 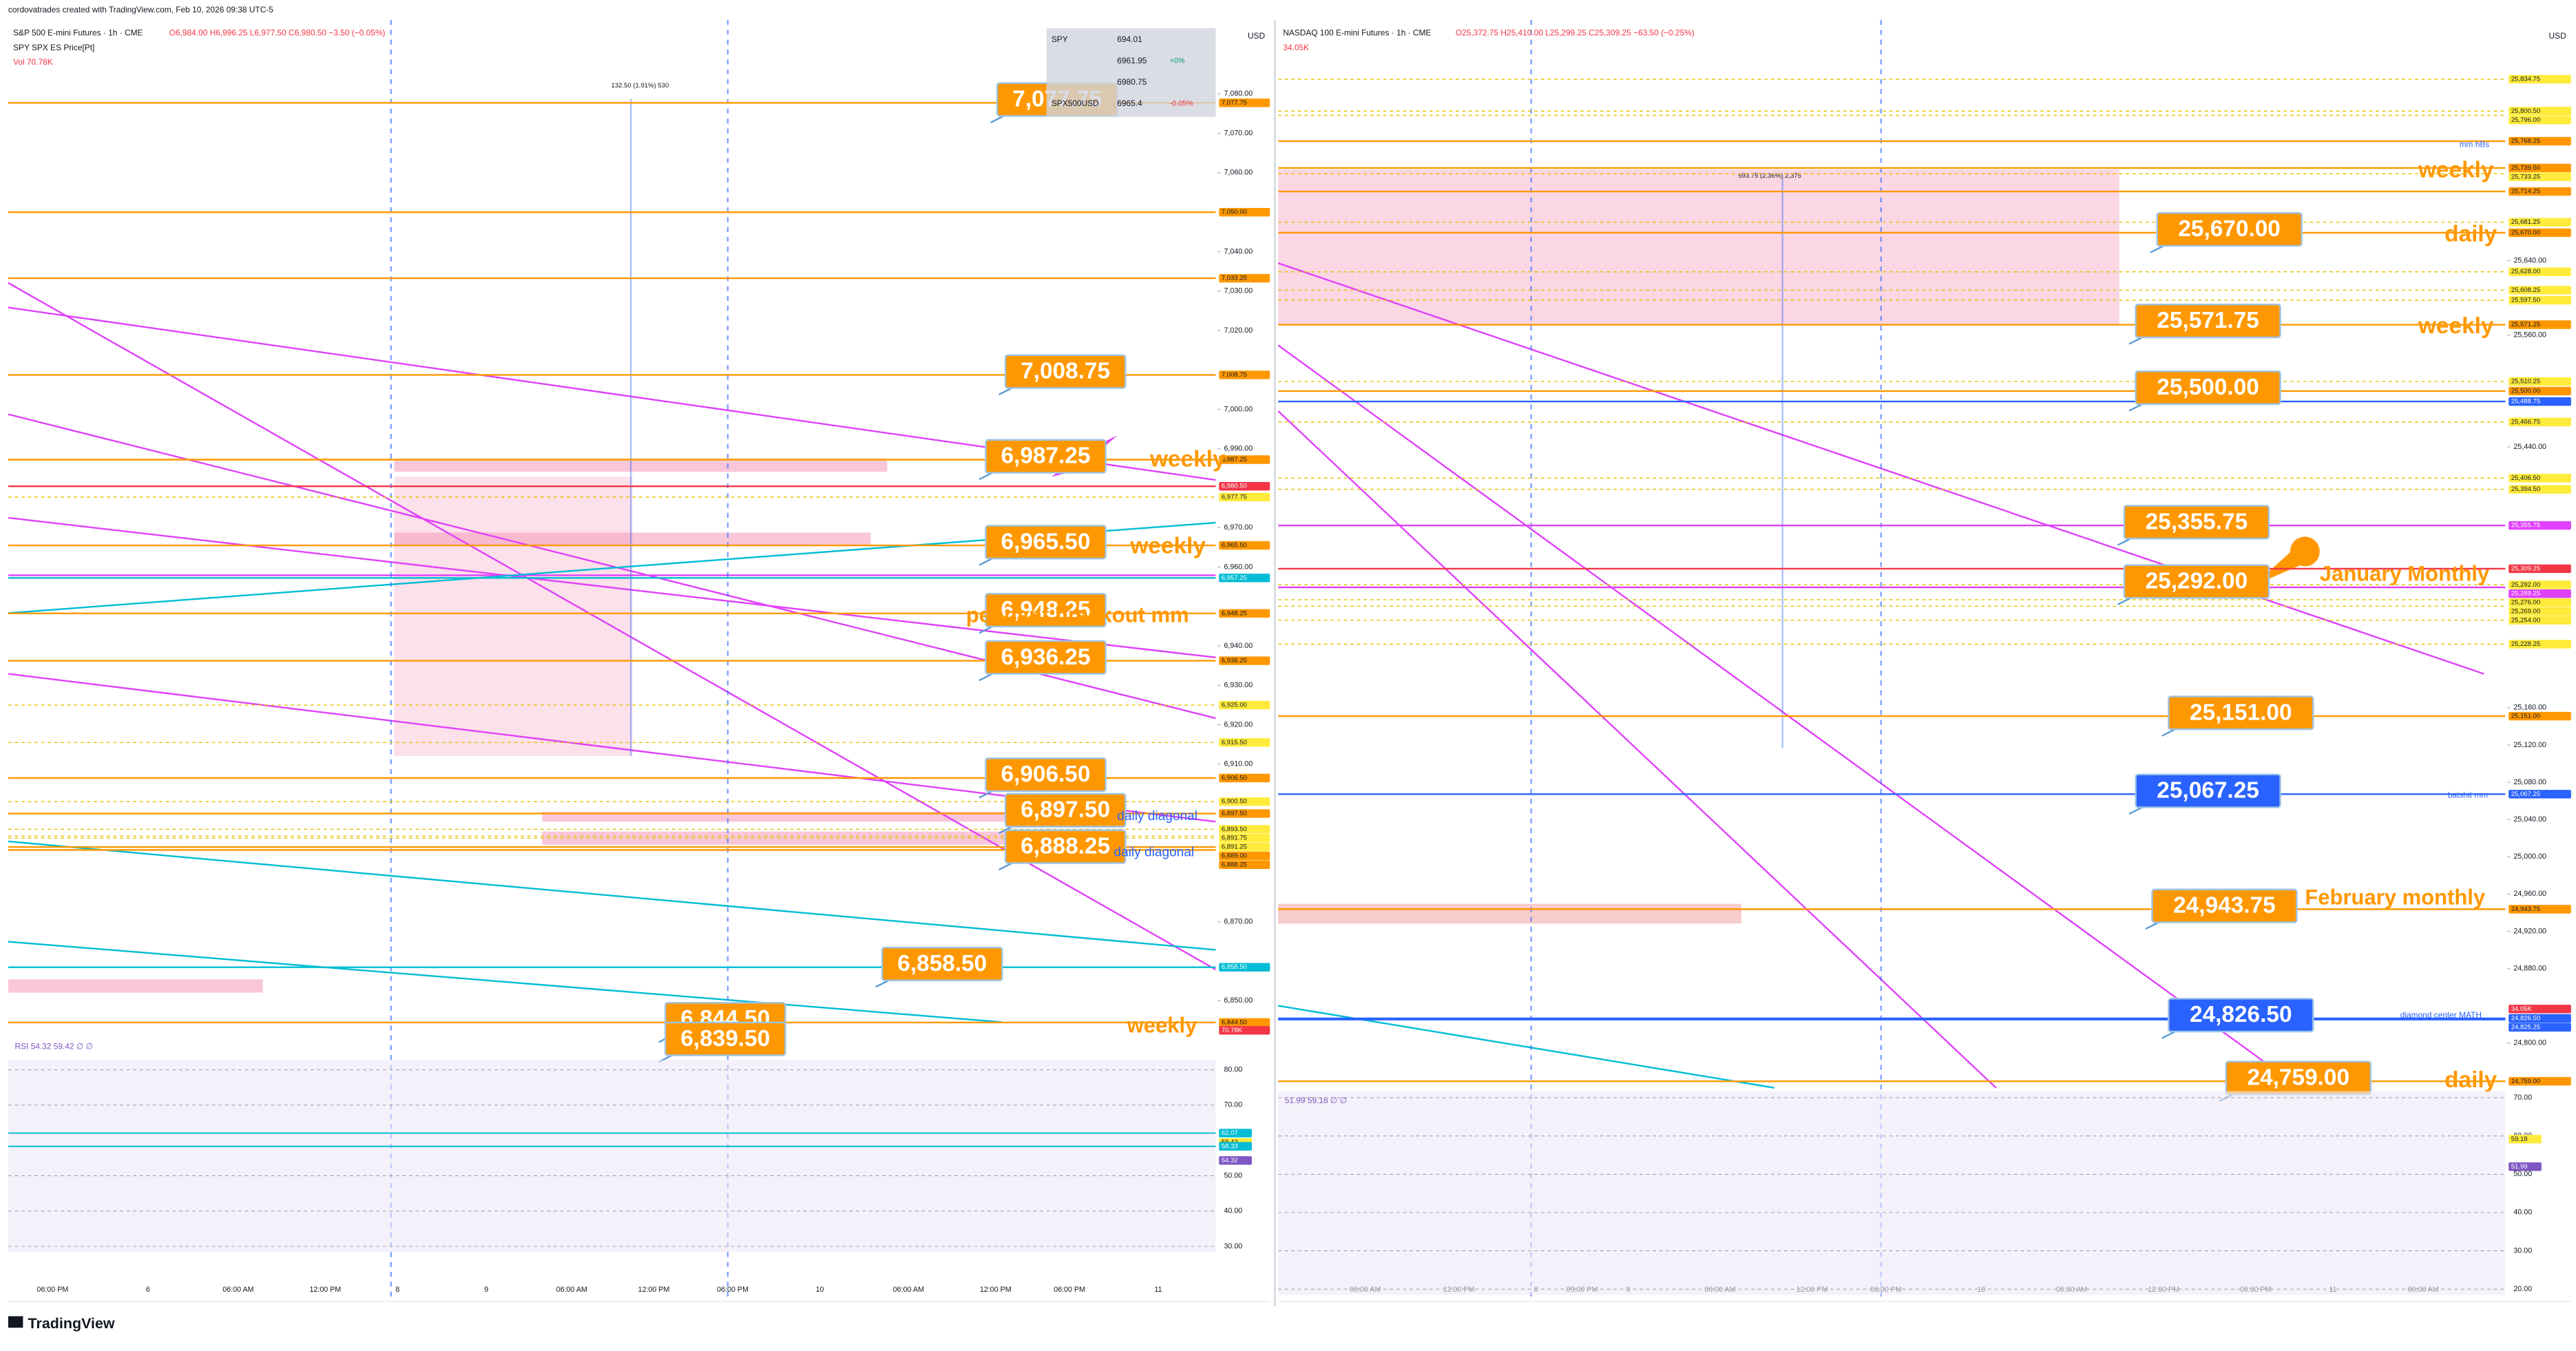 I want to click on y-tick-label: 24,800.00, so click(x=2529, y=1043).